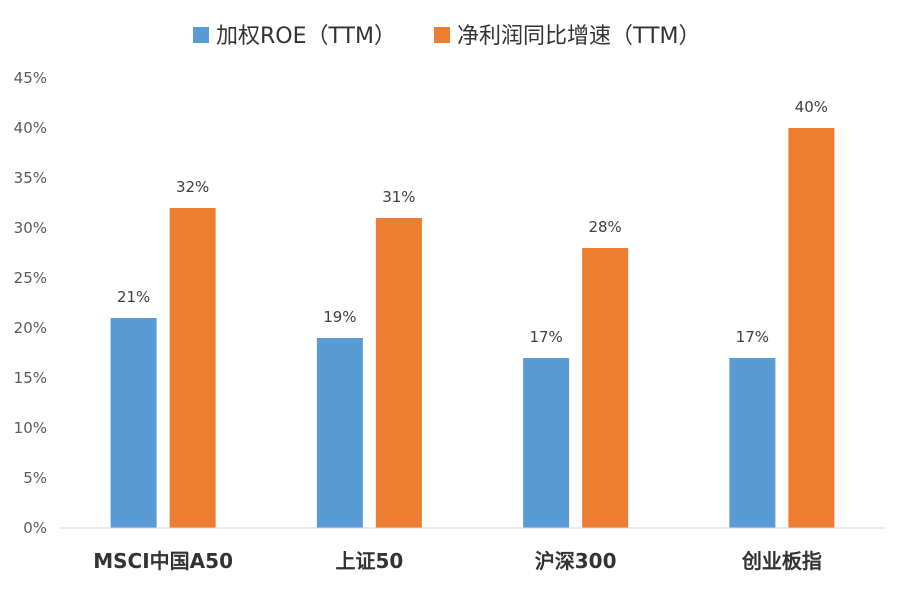 This screenshot has height=593, width=910. I want to click on y-tick-label: 45%, so click(30, 78).